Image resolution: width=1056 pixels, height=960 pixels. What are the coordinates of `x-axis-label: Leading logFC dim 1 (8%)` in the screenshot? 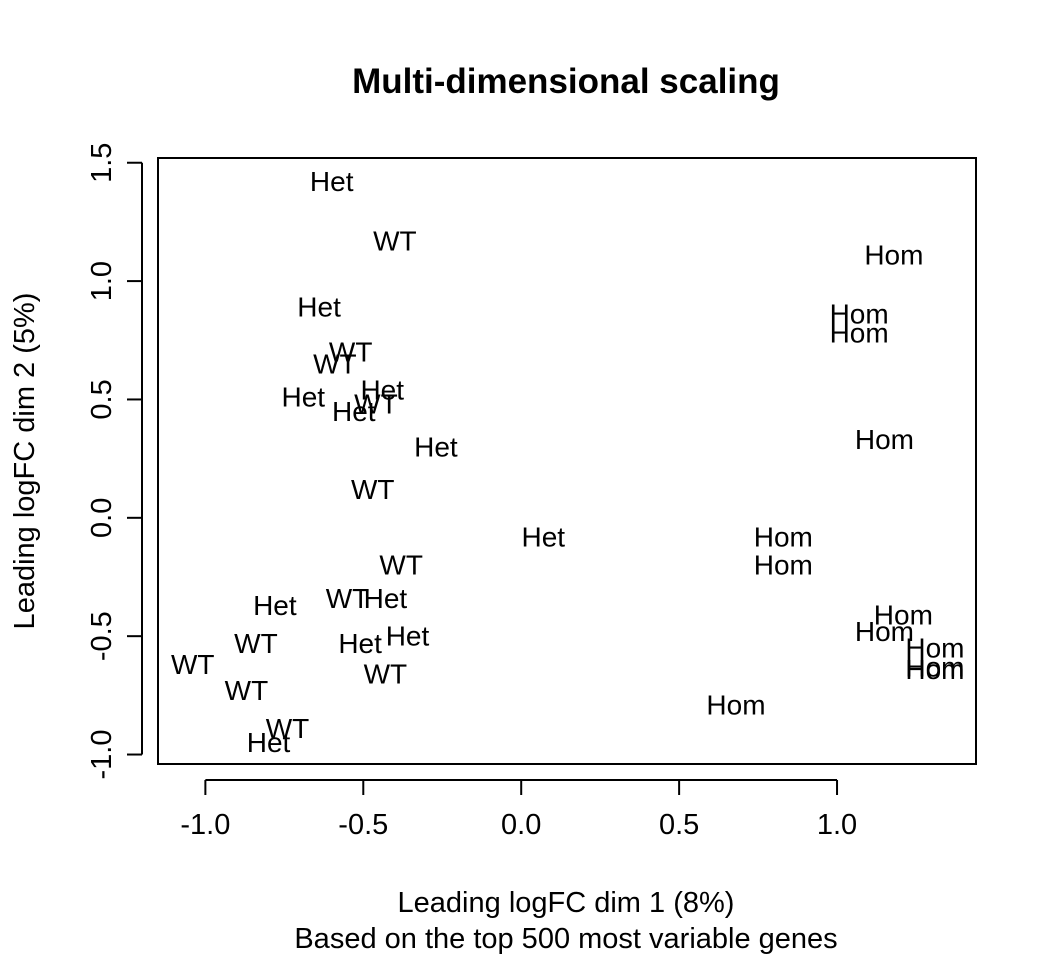 It's located at (566, 903).